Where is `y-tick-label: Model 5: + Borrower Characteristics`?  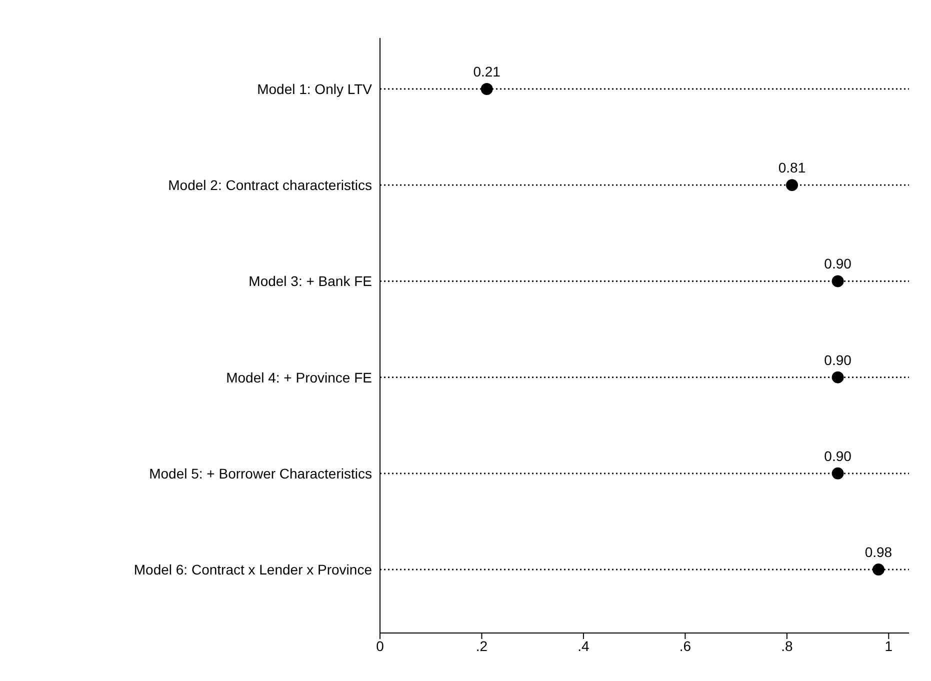
y-tick-label: Model 5: + Borrower Characteristics is located at coordinates (260, 473).